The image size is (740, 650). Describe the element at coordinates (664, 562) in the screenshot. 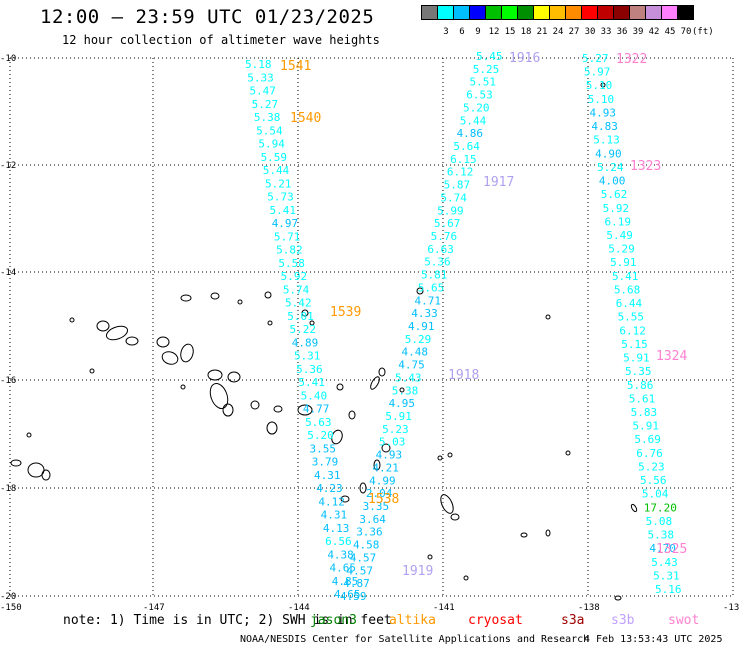

I see `wave-height-value: 5.43` at that location.